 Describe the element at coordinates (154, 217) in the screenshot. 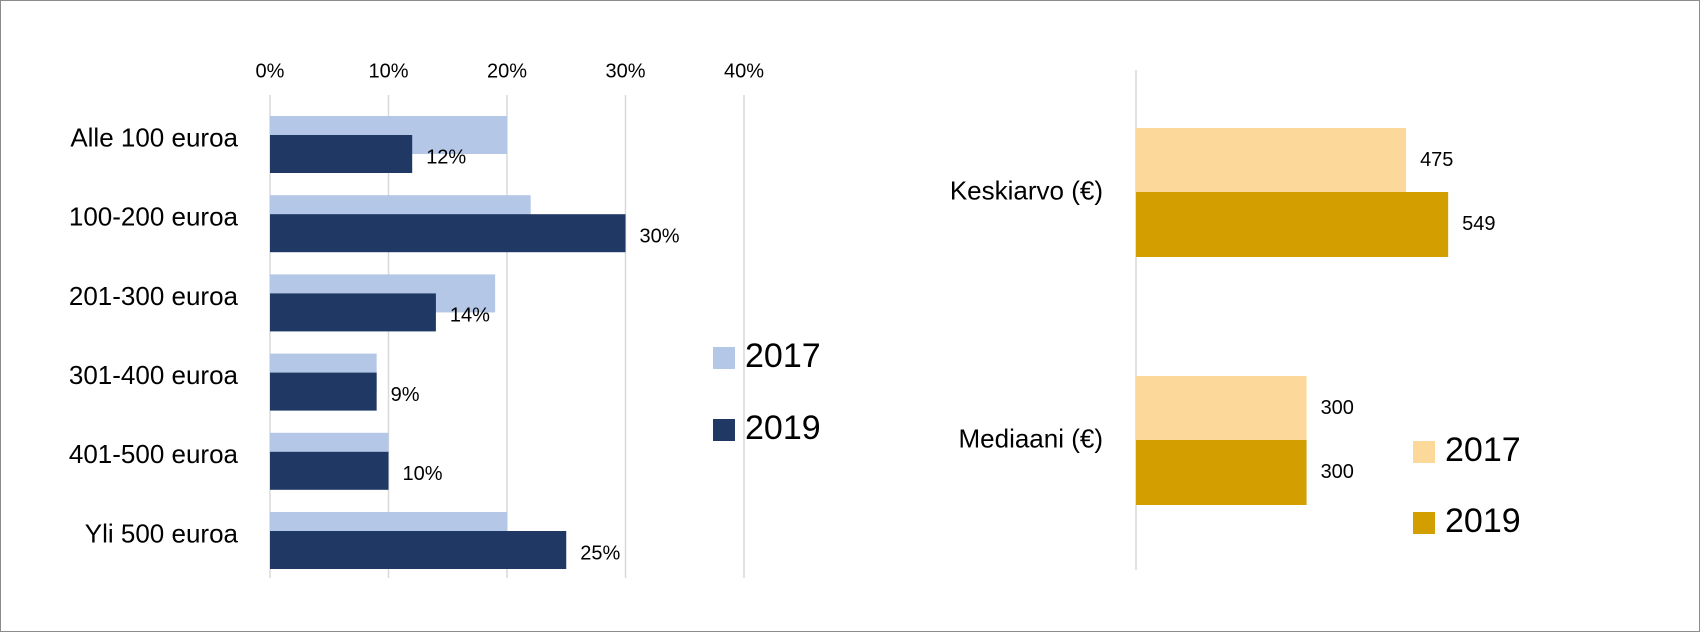

I see `category-label: 100-200 euroa` at that location.